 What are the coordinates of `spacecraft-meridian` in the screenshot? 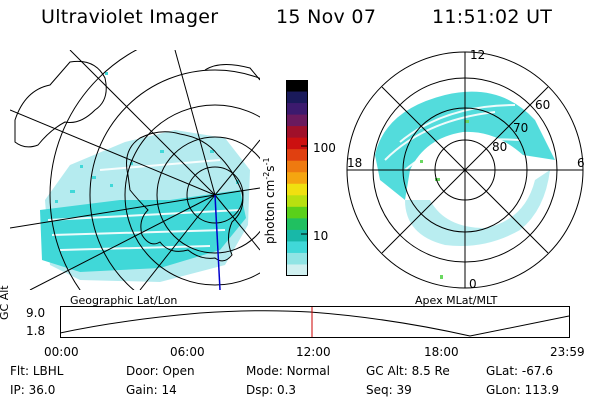 It's located at (217, 242).